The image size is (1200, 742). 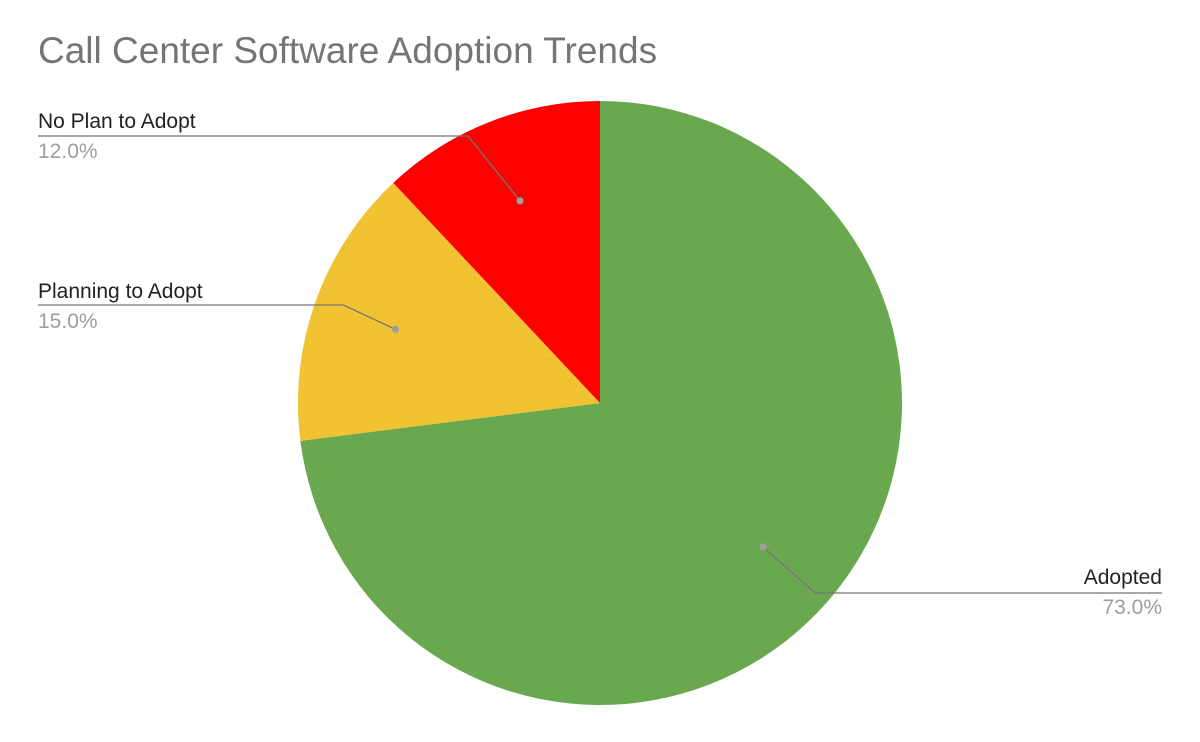 What do you see at coordinates (117, 121) in the screenshot?
I see `slice-label-no-plan-to-adopt: No Plan to Adopt` at bounding box center [117, 121].